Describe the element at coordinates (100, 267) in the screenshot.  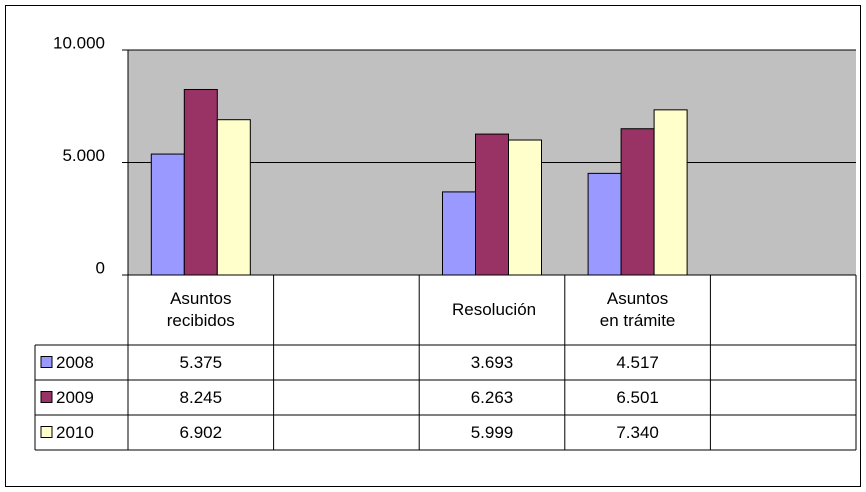
I see `y-tick-label: 0` at that location.